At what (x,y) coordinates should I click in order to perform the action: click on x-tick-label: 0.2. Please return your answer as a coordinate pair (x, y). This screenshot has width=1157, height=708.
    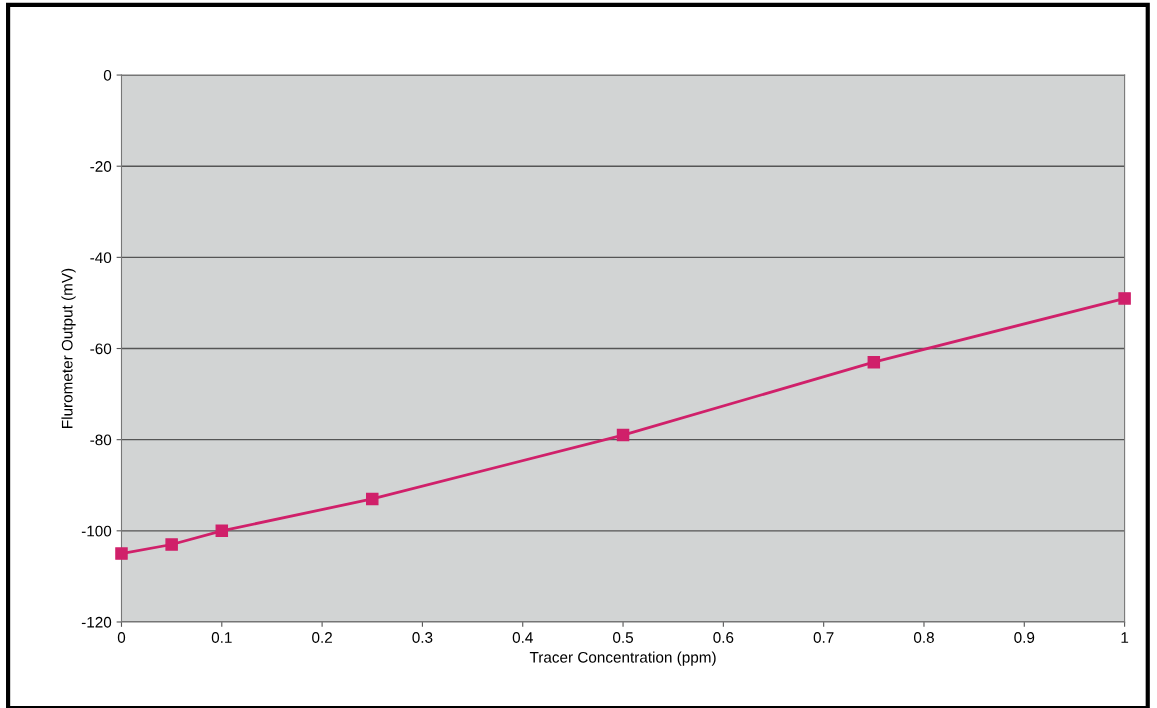
    Looking at the image, I should click on (322, 637).